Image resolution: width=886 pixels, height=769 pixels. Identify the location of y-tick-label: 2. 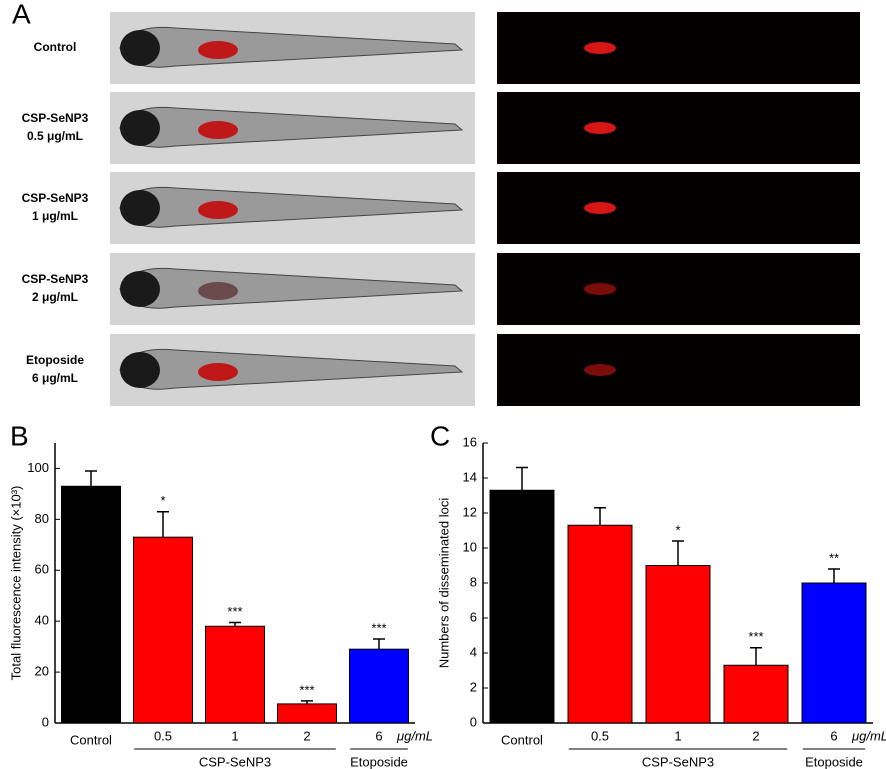
(473, 686).